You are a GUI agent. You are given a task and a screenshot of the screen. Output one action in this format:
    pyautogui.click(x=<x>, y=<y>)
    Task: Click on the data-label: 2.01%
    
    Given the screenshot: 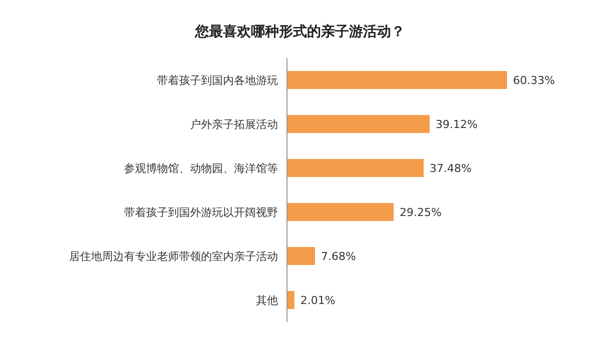 What is the action you would take?
    pyautogui.click(x=318, y=300)
    